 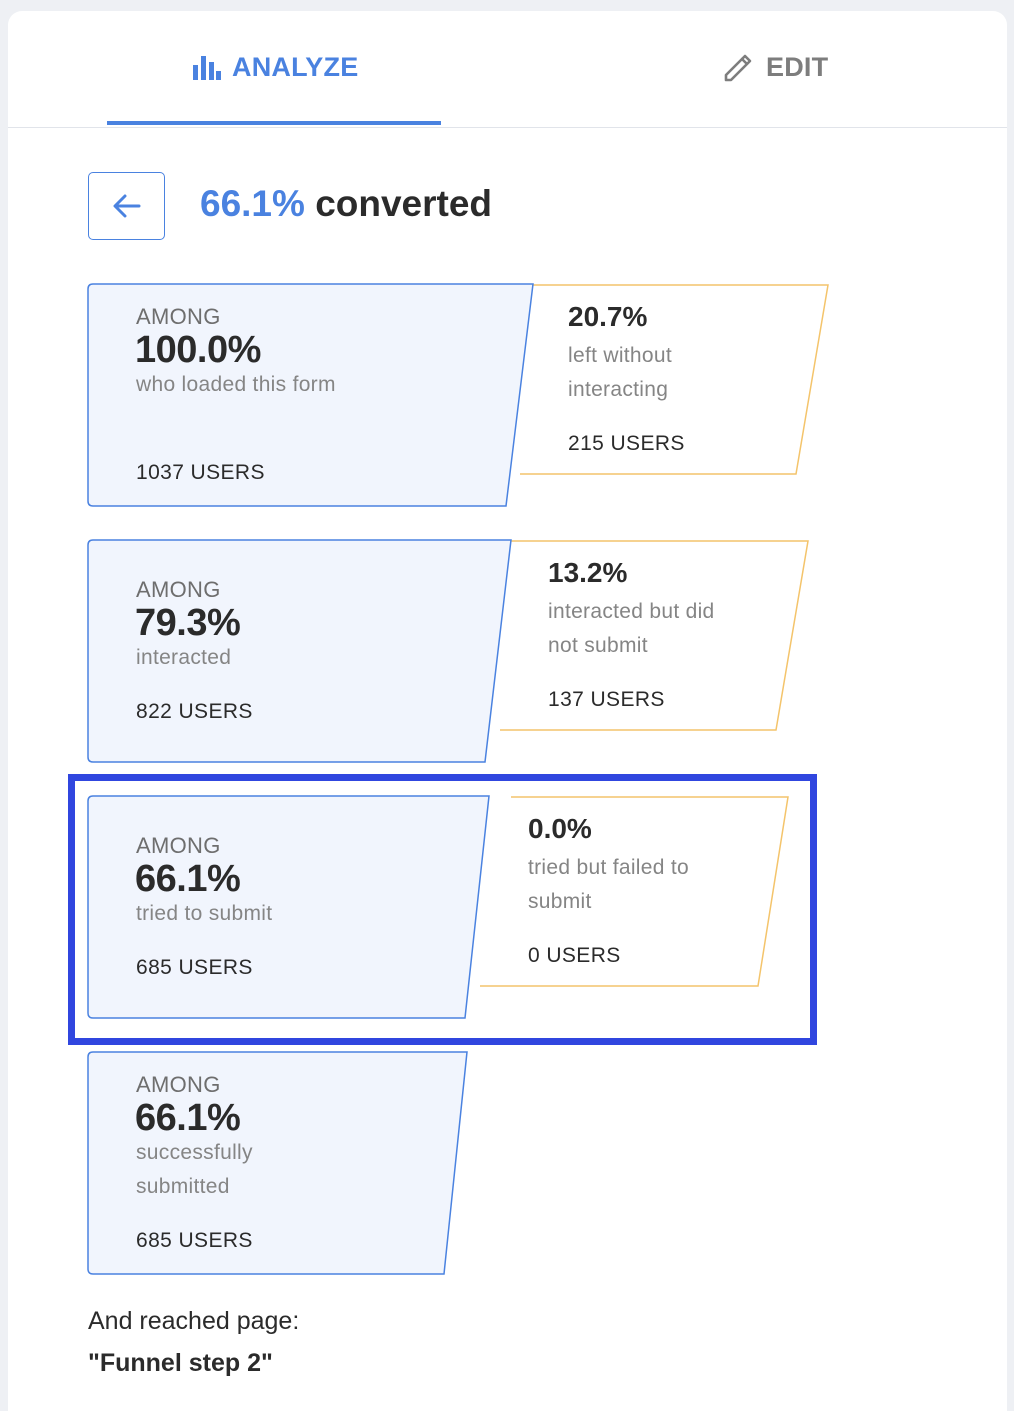 What do you see at coordinates (188, 623) in the screenshot?
I see `step-2-percent: 79.3%` at bounding box center [188, 623].